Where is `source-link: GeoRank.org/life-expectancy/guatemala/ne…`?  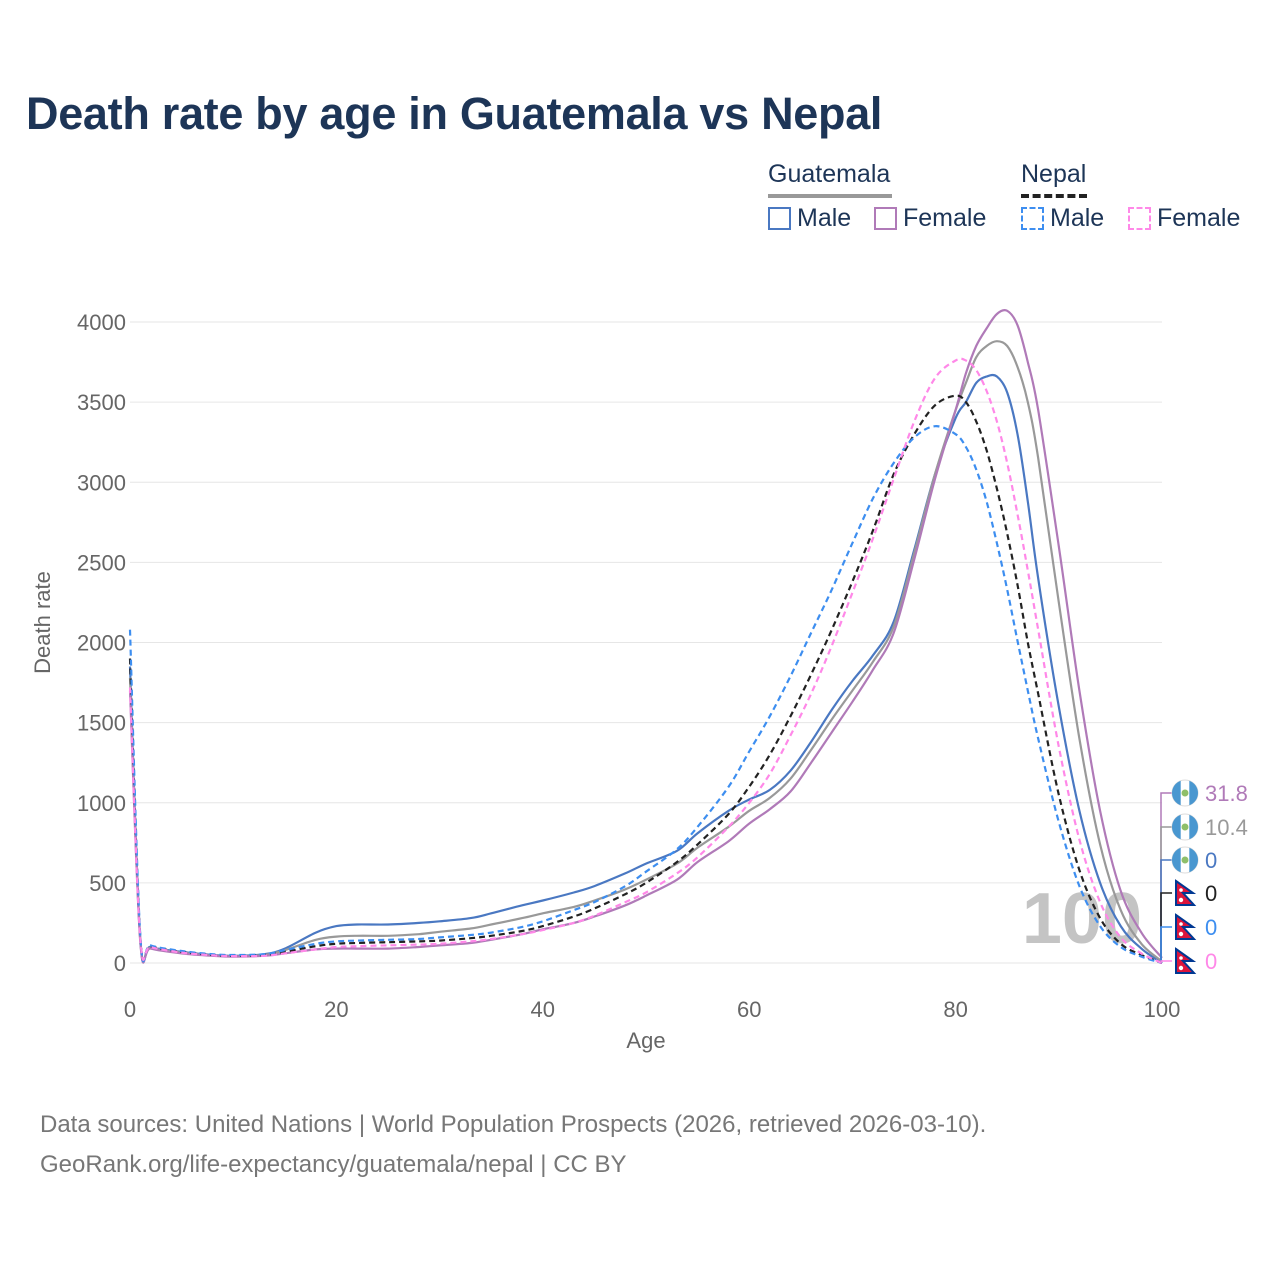
source-link: GeoRank.org/life-expectancy/guatemala/ne… is located at coordinates (333, 1164).